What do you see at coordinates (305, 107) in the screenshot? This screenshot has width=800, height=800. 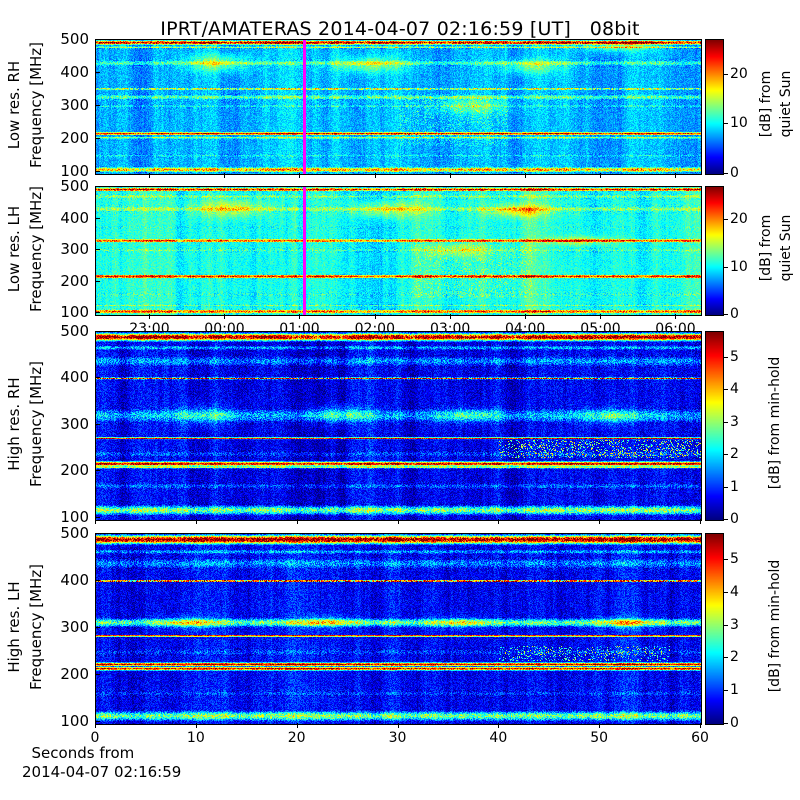 I see `time-cursor-low-res-rh` at bounding box center [305, 107].